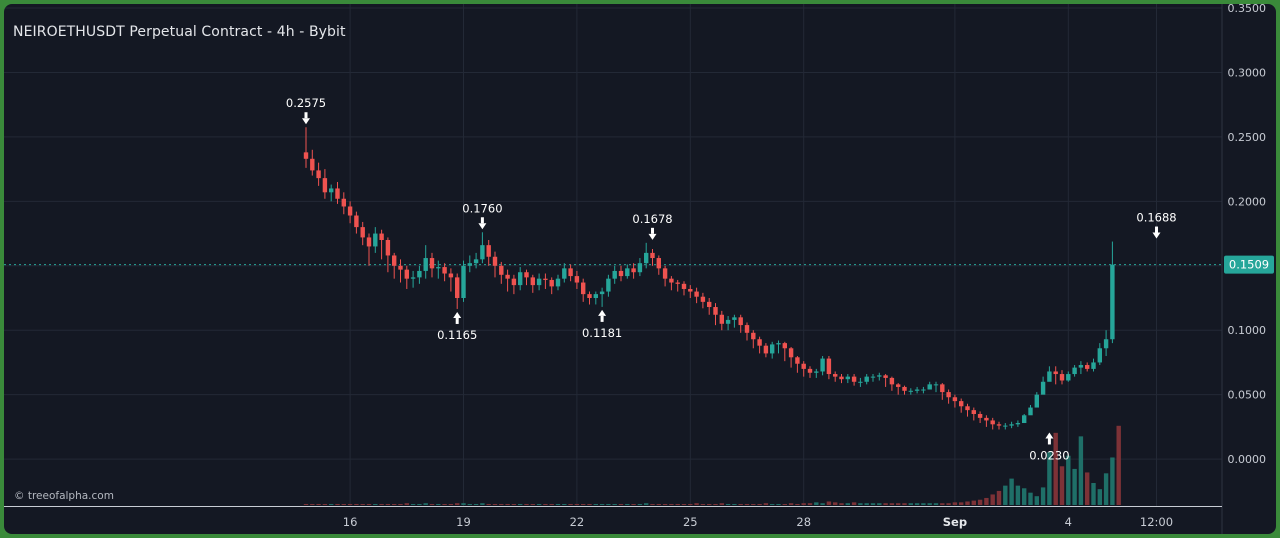 This screenshot has height=538, width=1280. Describe the element at coordinates (482, 226) in the screenshot. I see `arrow-down-icon` at that location.